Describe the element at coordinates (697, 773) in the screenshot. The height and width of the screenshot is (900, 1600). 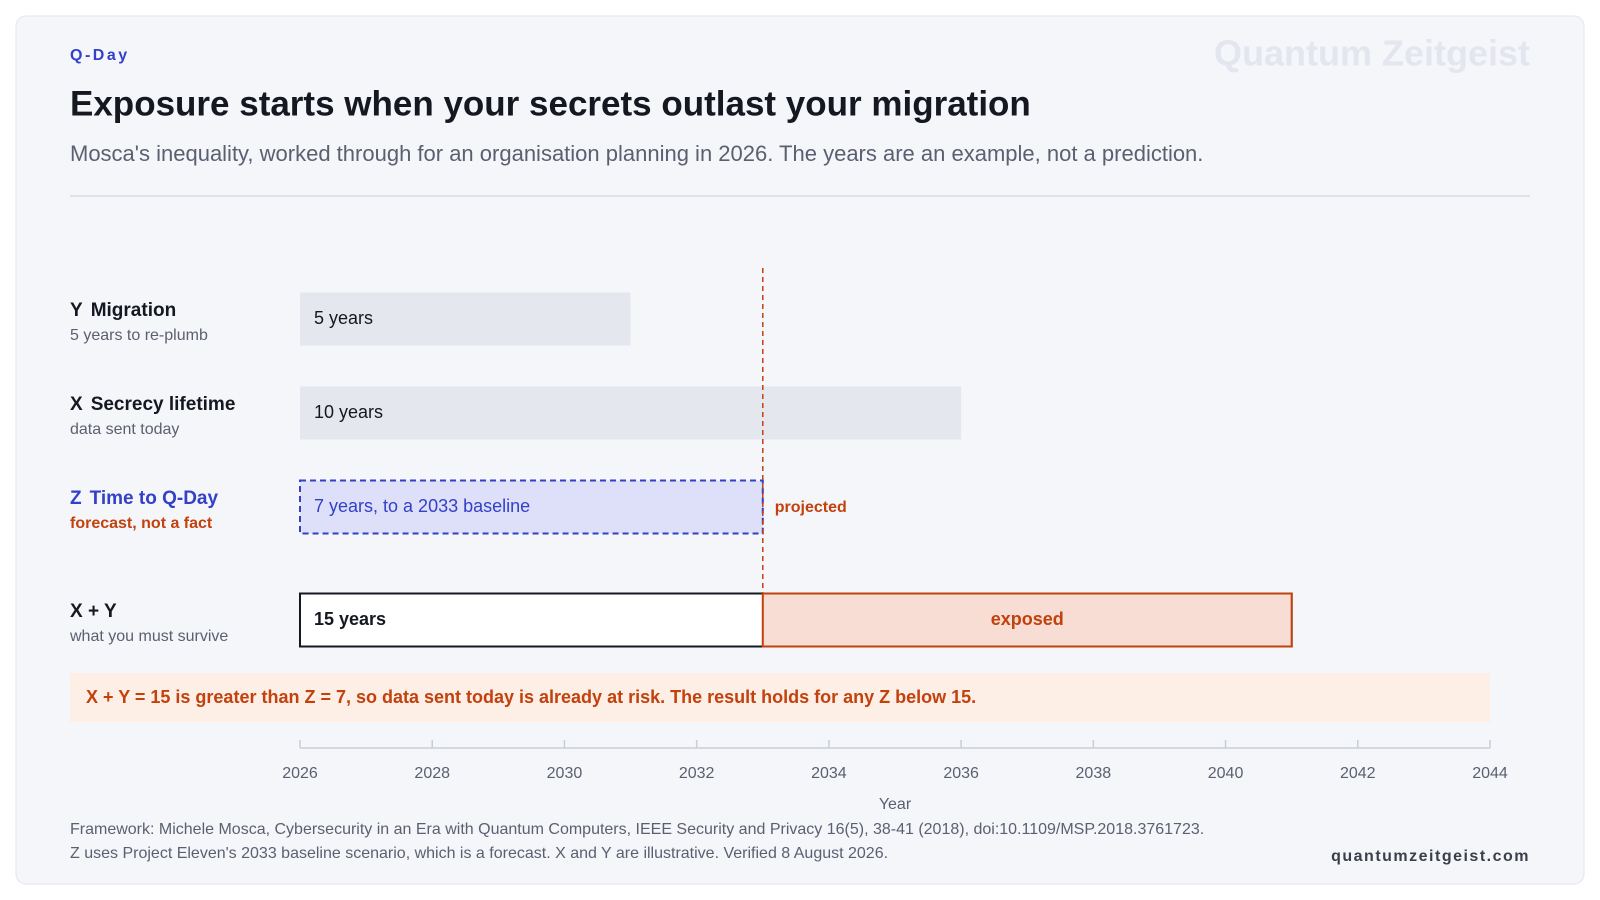
I see `x-tick-label: 2032` at that location.